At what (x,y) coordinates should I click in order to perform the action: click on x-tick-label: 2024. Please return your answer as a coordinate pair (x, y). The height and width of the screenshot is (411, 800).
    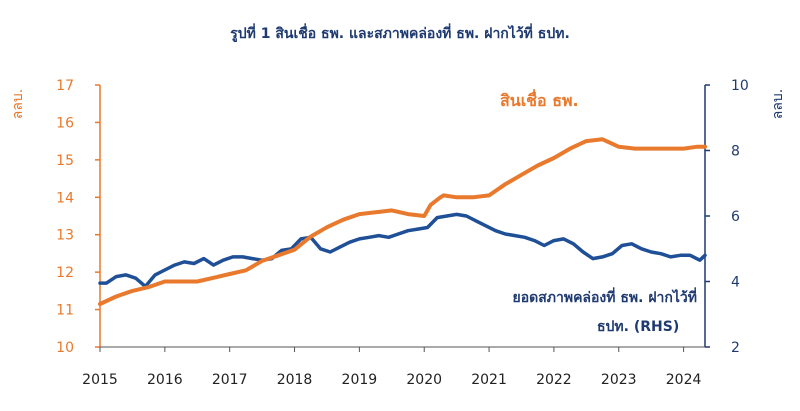
    Looking at the image, I should click on (684, 380).